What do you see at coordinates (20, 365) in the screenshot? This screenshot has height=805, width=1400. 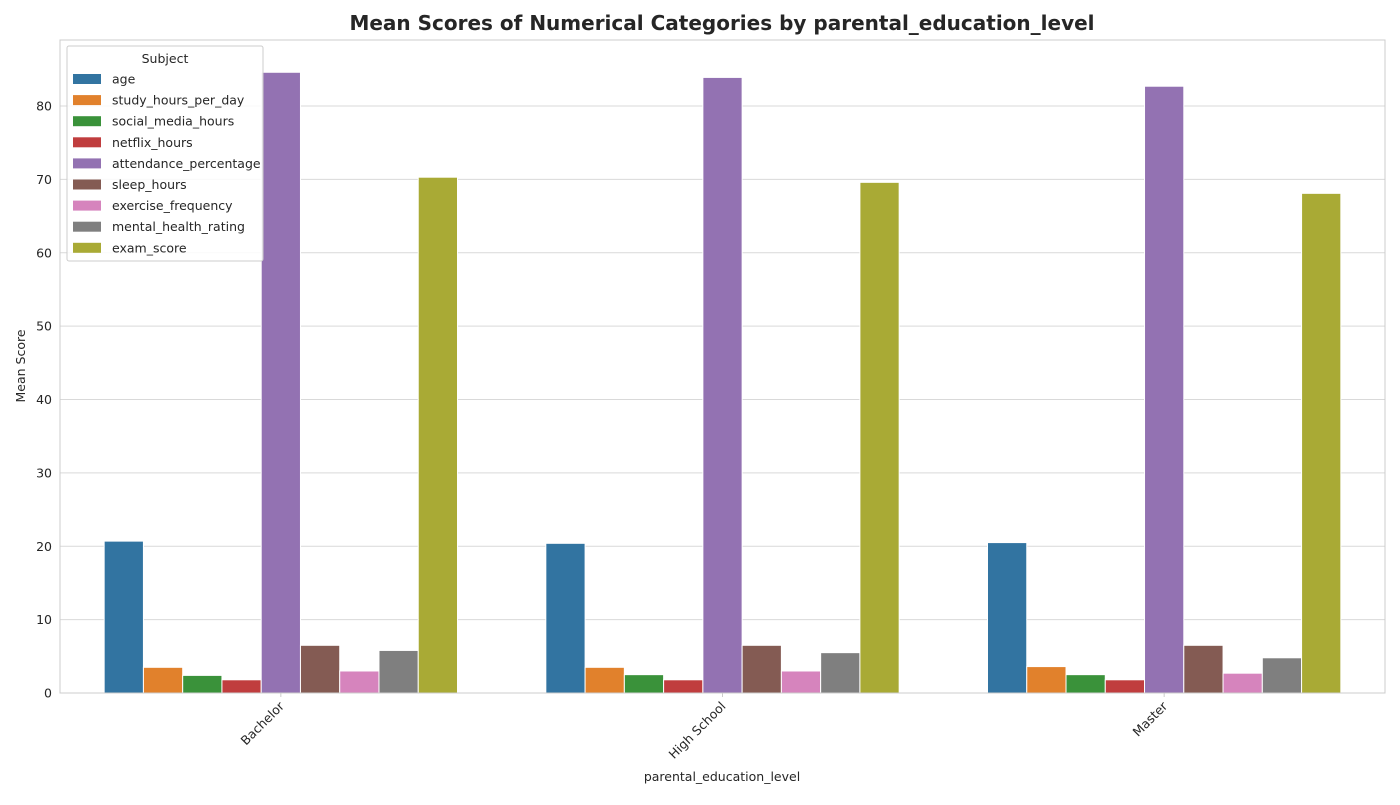 I see `y-axis-label: Mean Score` at bounding box center [20, 365].